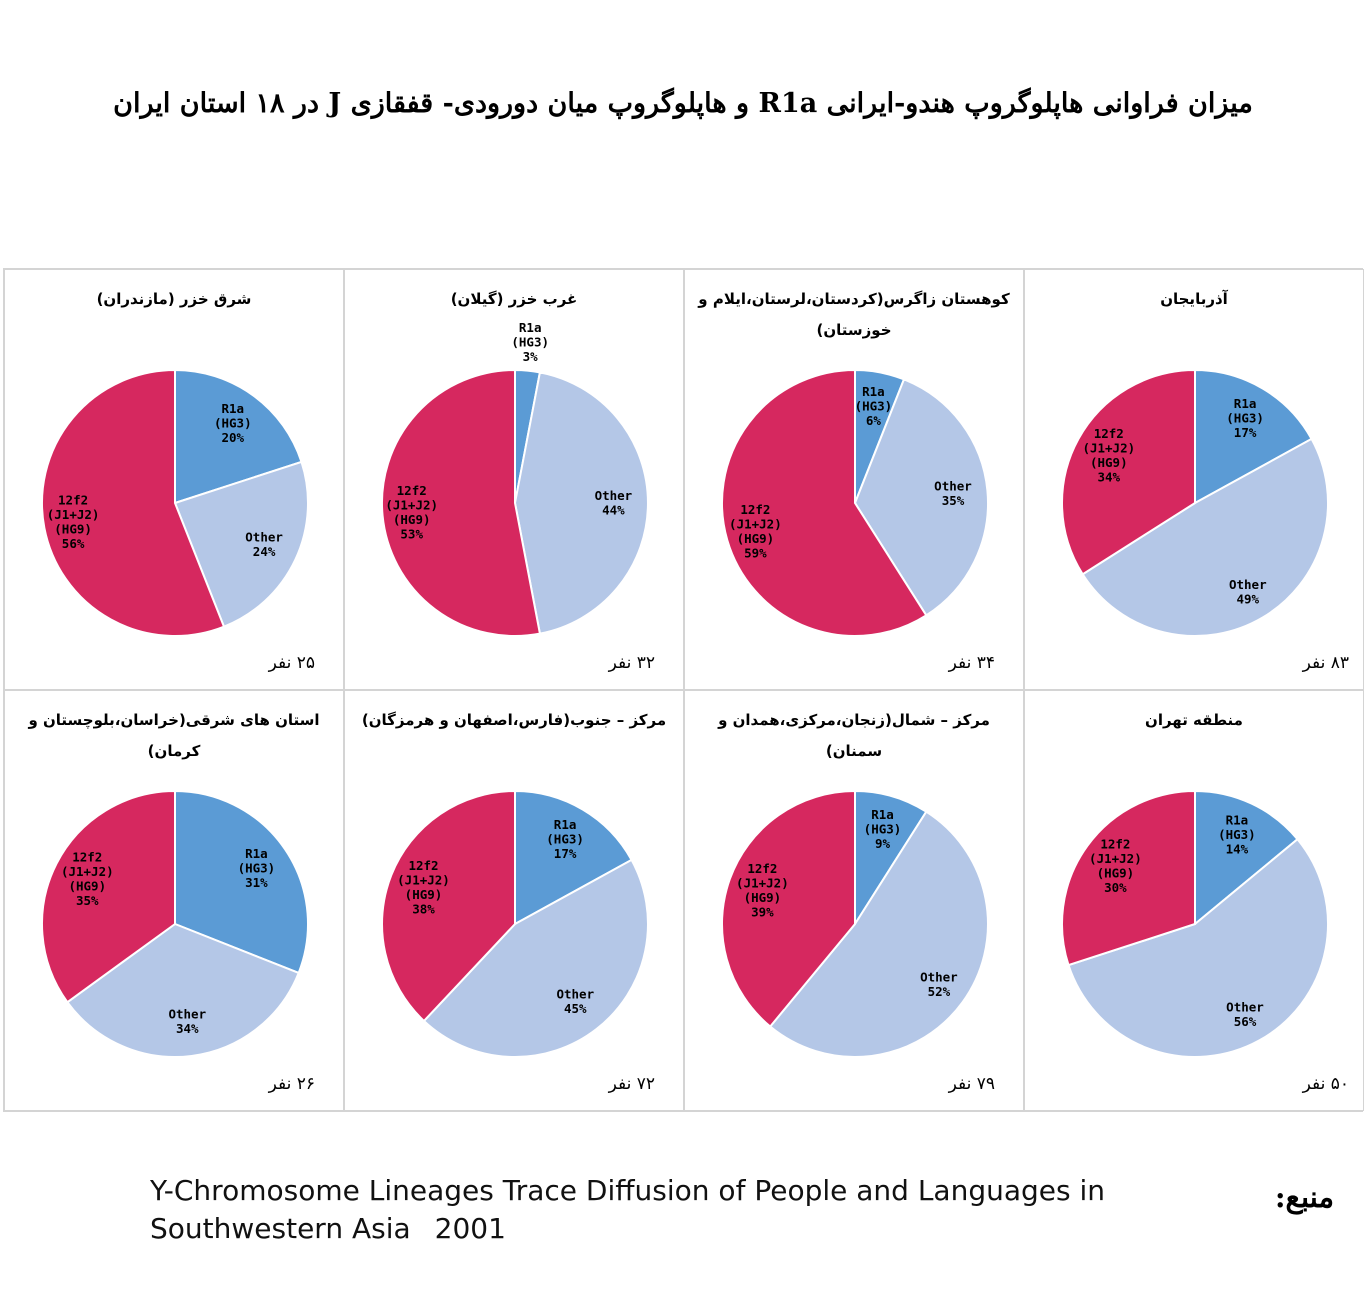  What do you see at coordinates (883, 843) in the screenshot?
I see `slice-label-percent: 9%` at bounding box center [883, 843].